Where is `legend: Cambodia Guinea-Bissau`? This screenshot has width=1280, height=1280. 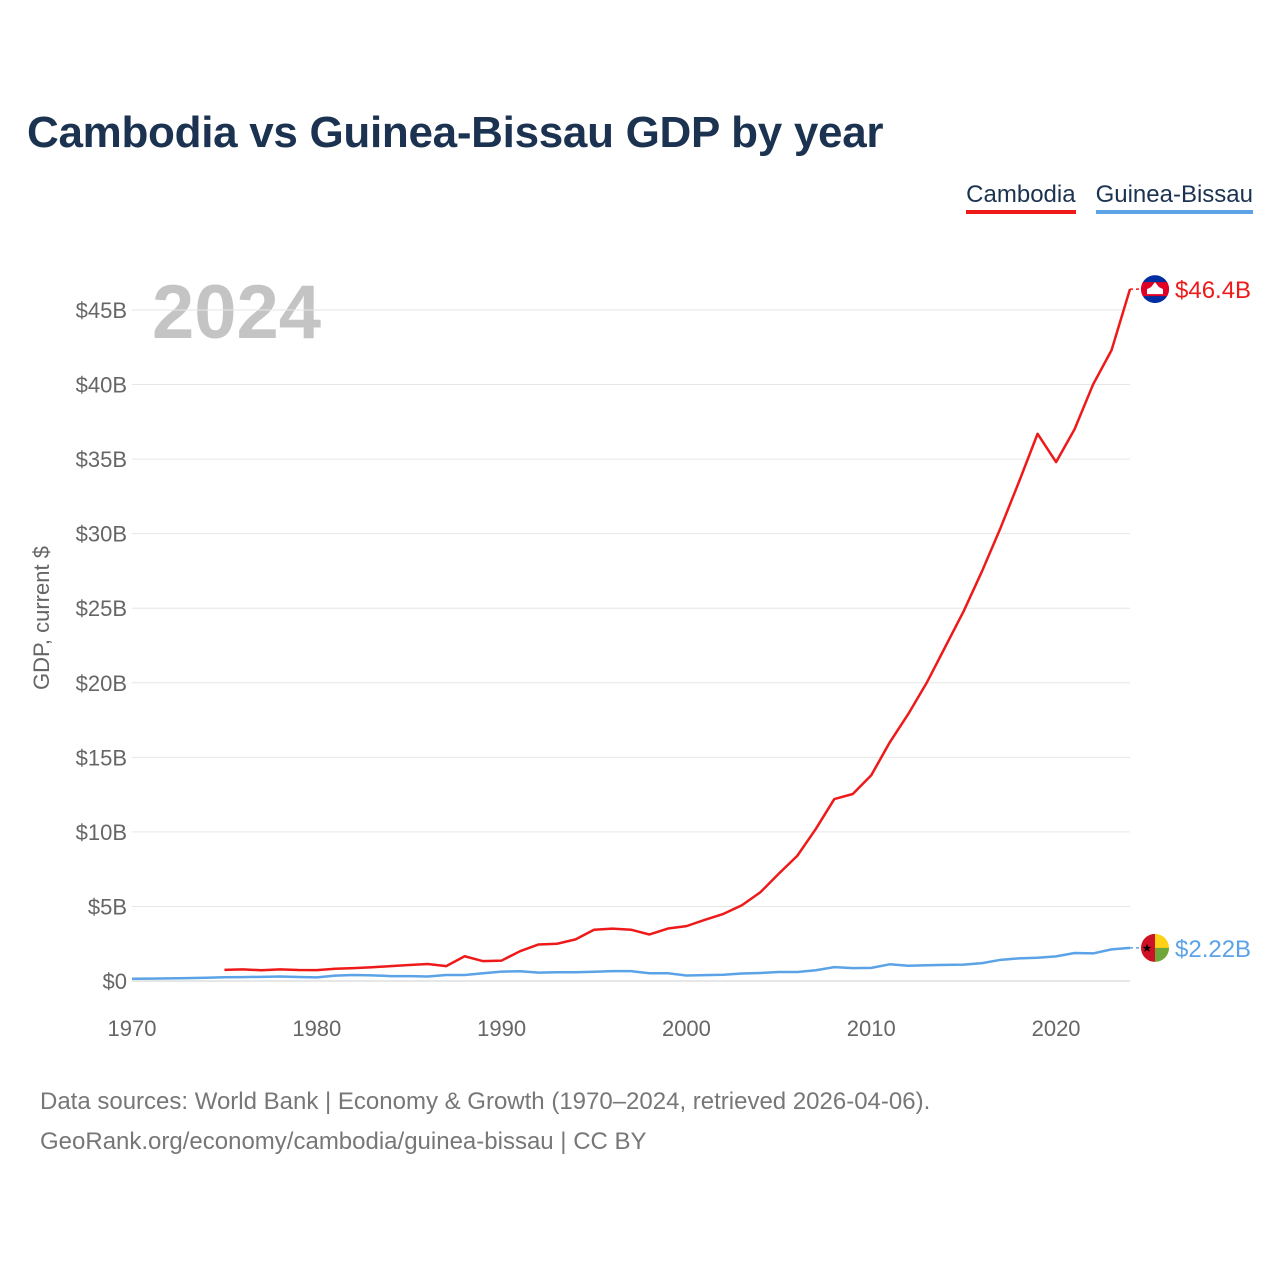 legend: Cambodia Guinea-Bissau is located at coordinates (1109, 197).